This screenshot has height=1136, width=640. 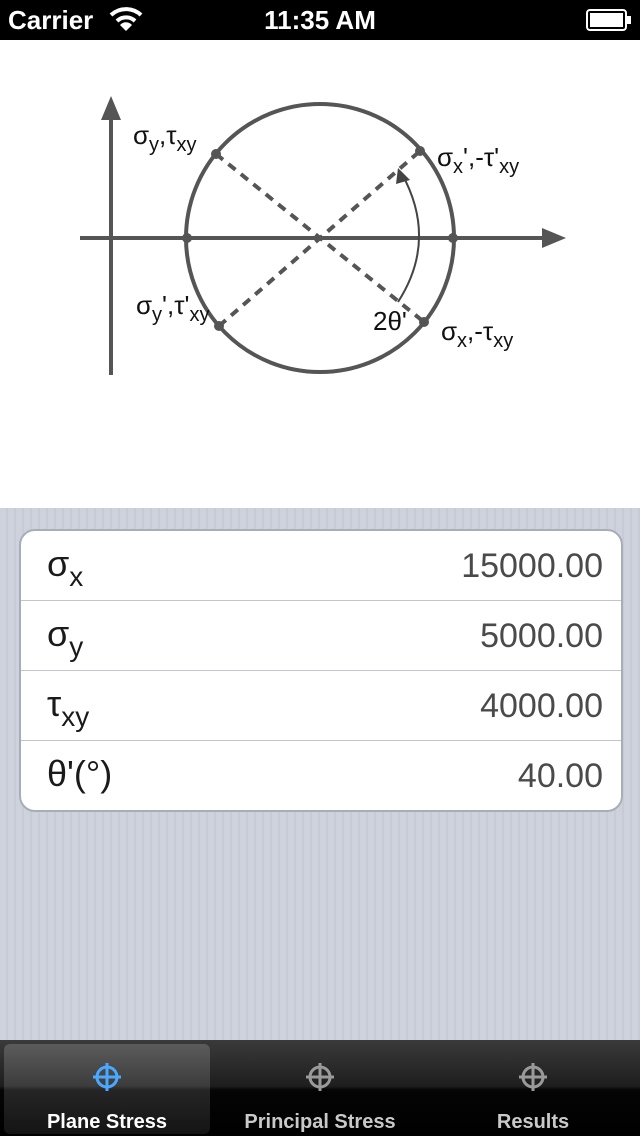 I want to click on tab-bar: Plane Stress Principal Stress Results, so click(x=320, y=1088).